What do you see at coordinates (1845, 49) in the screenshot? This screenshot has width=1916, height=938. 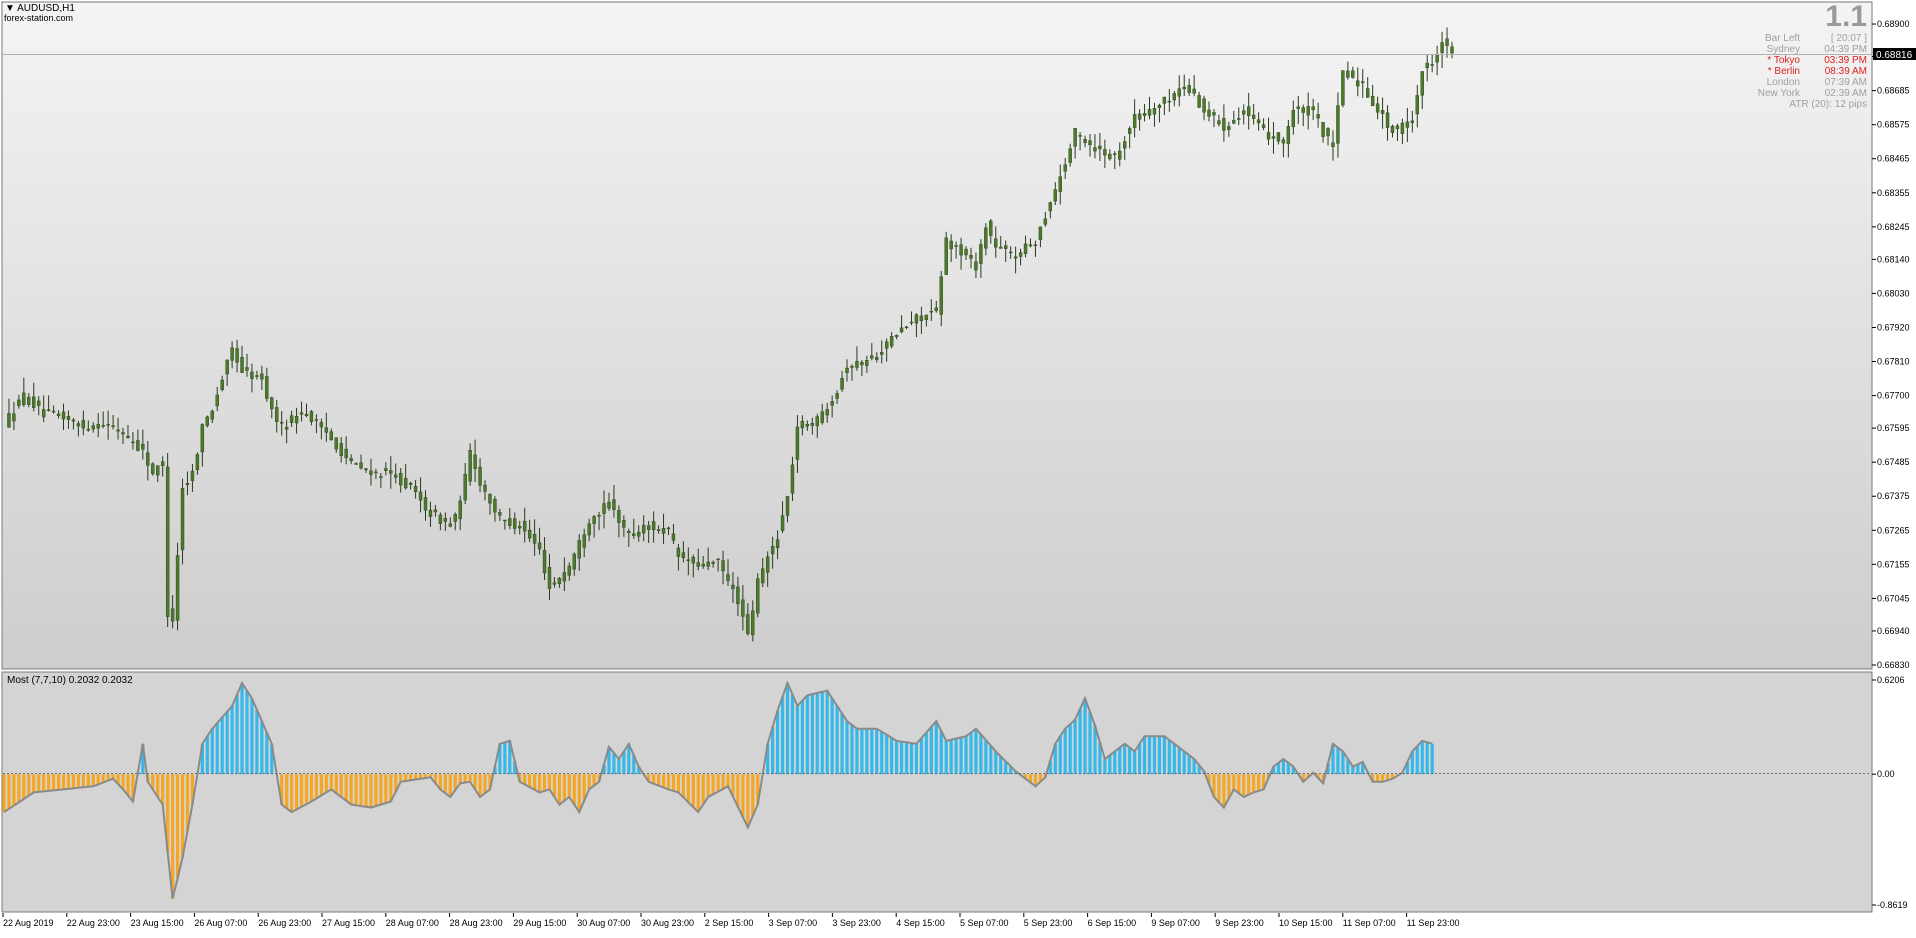 I see `info-row-value: 04:39 PM` at bounding box center [1845, 49].